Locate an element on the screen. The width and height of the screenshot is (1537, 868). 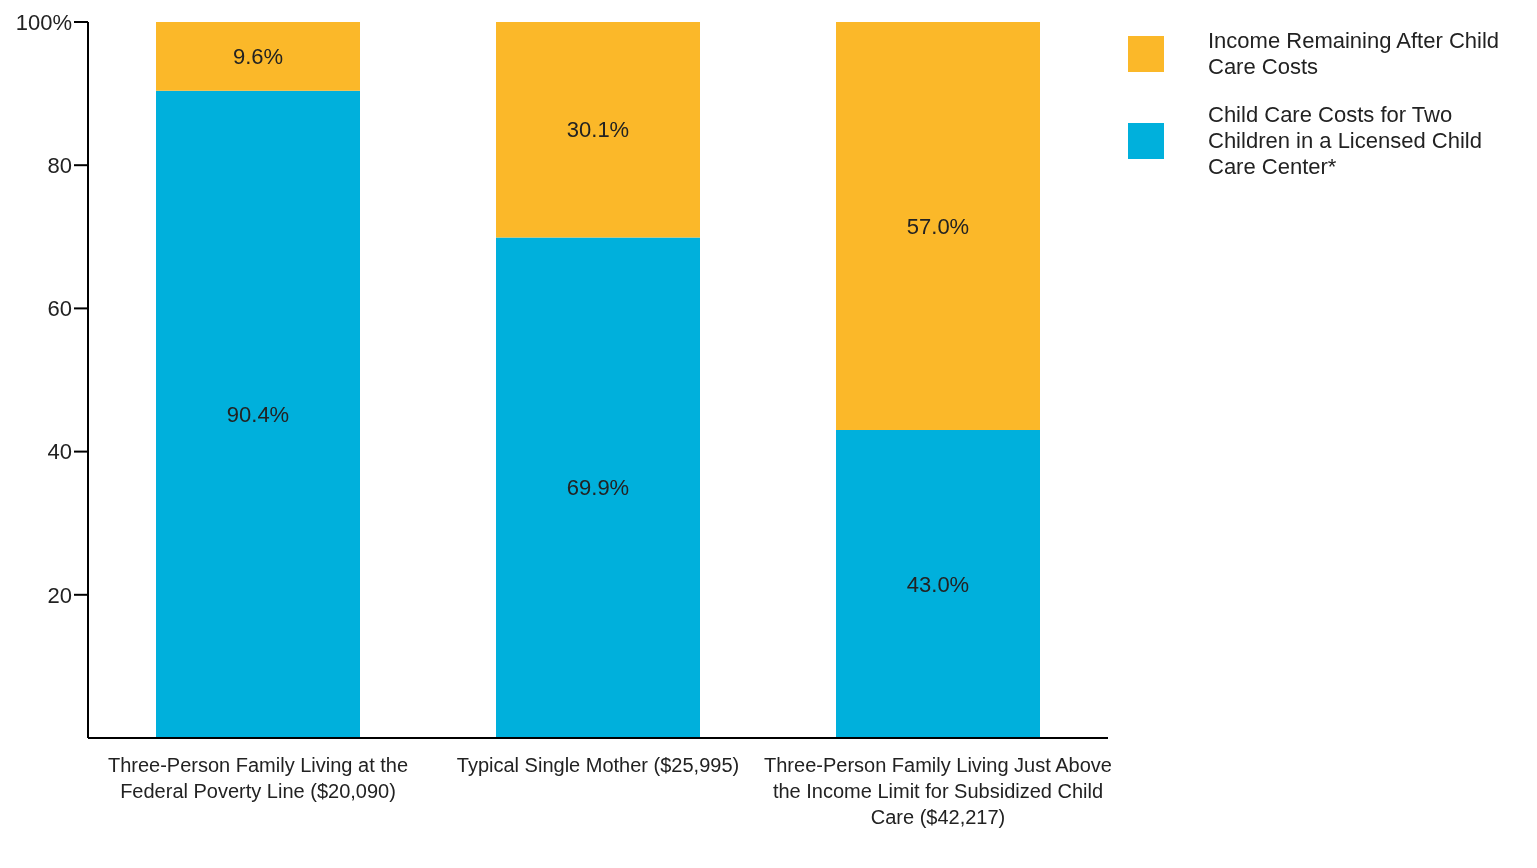
data-label: 90.4% is located at coordinates (258, 414).